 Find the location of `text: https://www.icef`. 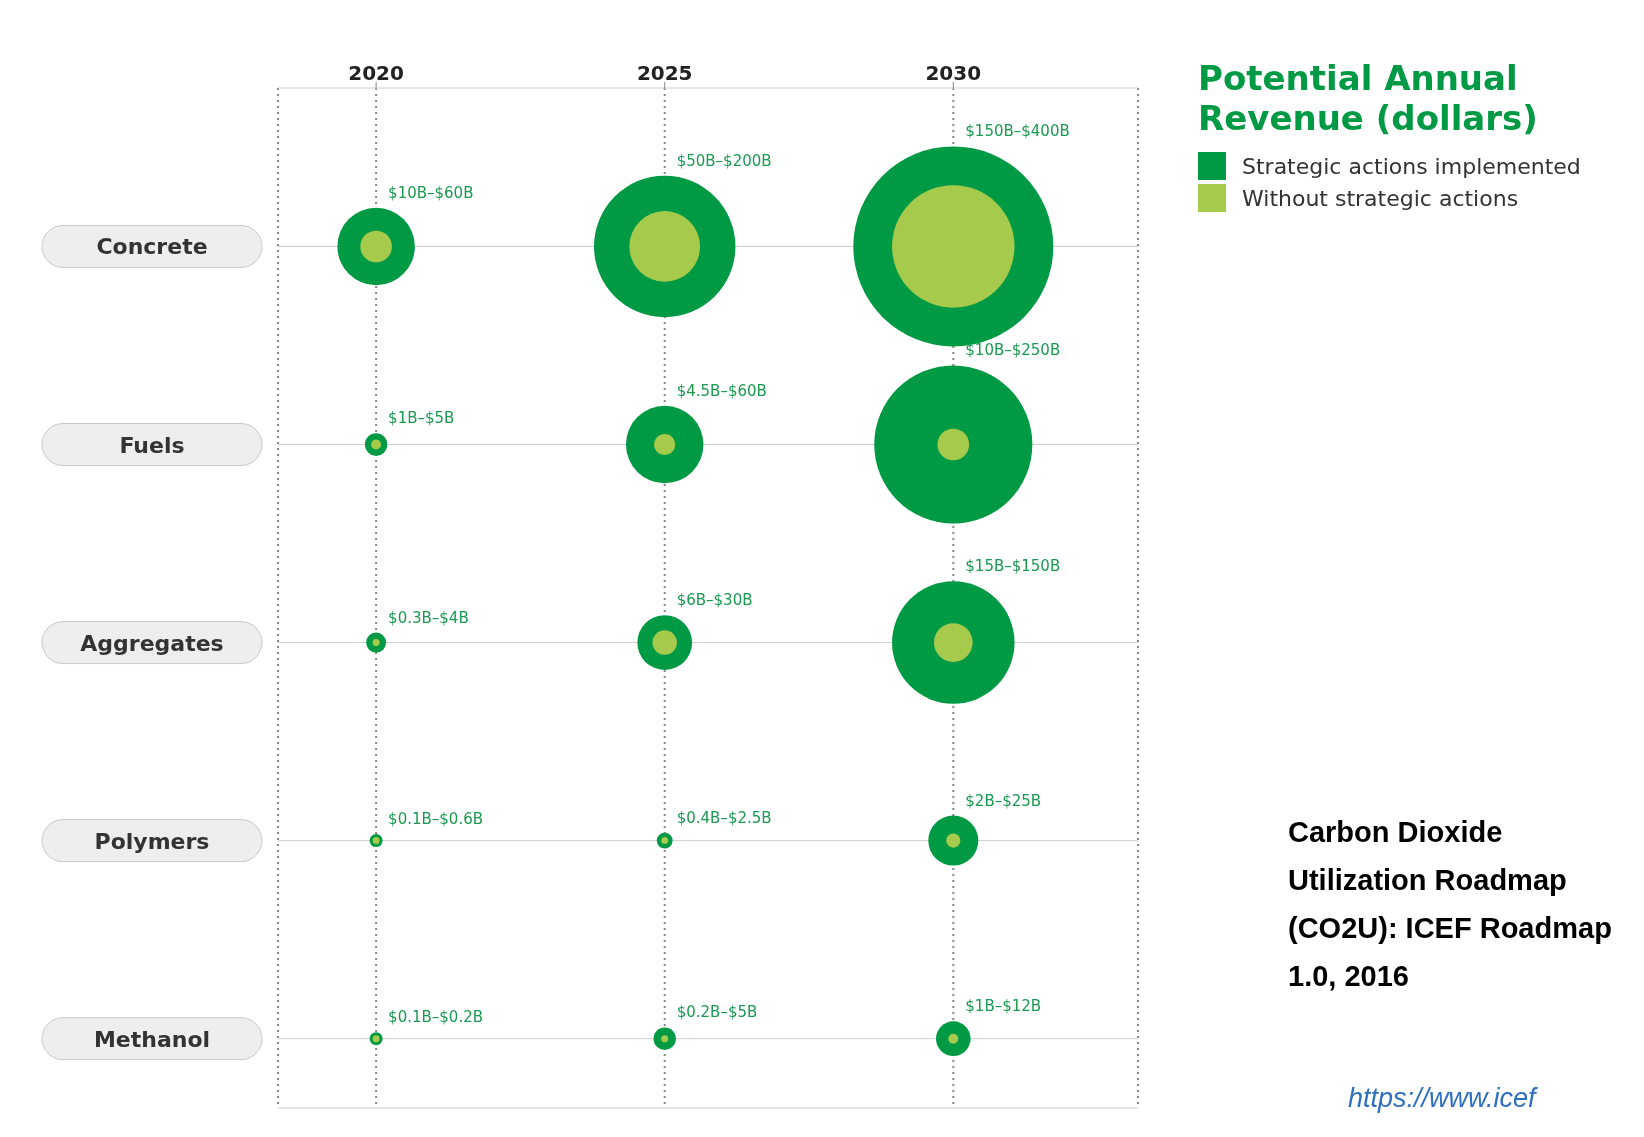

text: https://www.icef is located at coordinates (1442, 1098).